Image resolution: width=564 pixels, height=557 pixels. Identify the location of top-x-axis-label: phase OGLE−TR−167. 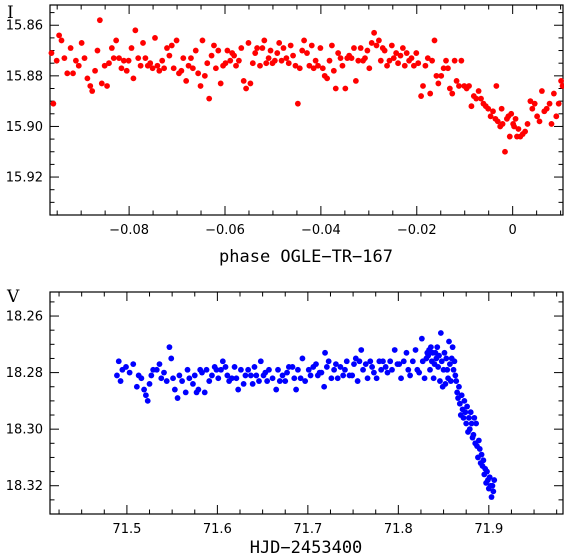
(306, 257).